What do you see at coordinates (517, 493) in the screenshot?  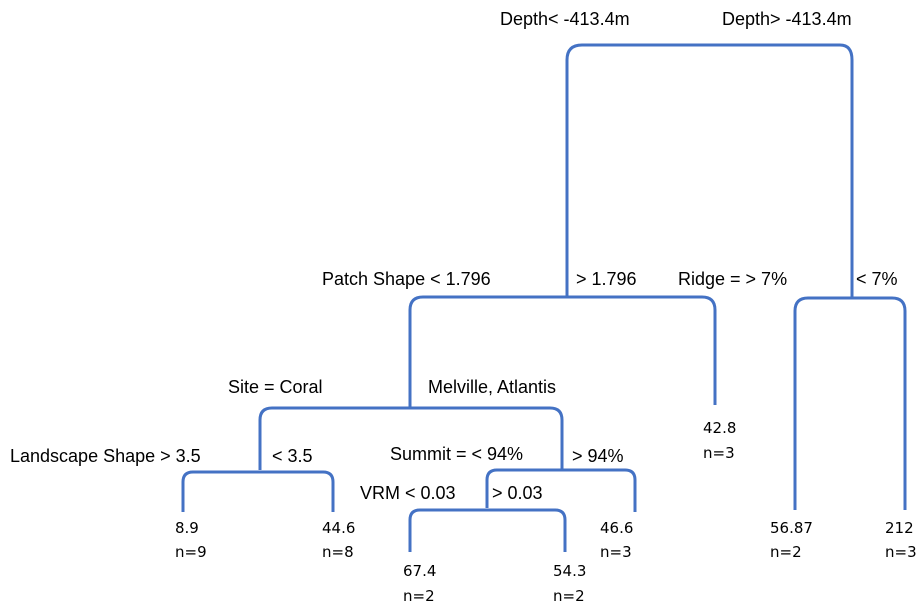 I see `split-label: > 0.03` at bounding box center [517, 493].